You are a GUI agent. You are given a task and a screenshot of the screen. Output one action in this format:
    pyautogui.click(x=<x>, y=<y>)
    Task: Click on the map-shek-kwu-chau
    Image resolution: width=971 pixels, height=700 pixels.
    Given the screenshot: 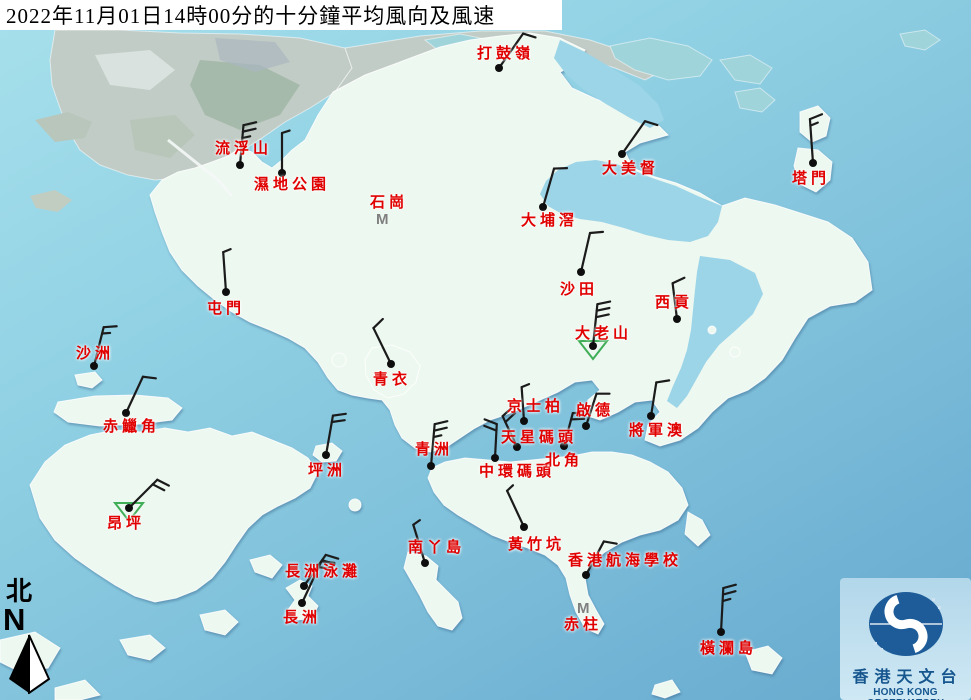 What is the action you would take?
    pyautogui.click(x=219, y=622)
    